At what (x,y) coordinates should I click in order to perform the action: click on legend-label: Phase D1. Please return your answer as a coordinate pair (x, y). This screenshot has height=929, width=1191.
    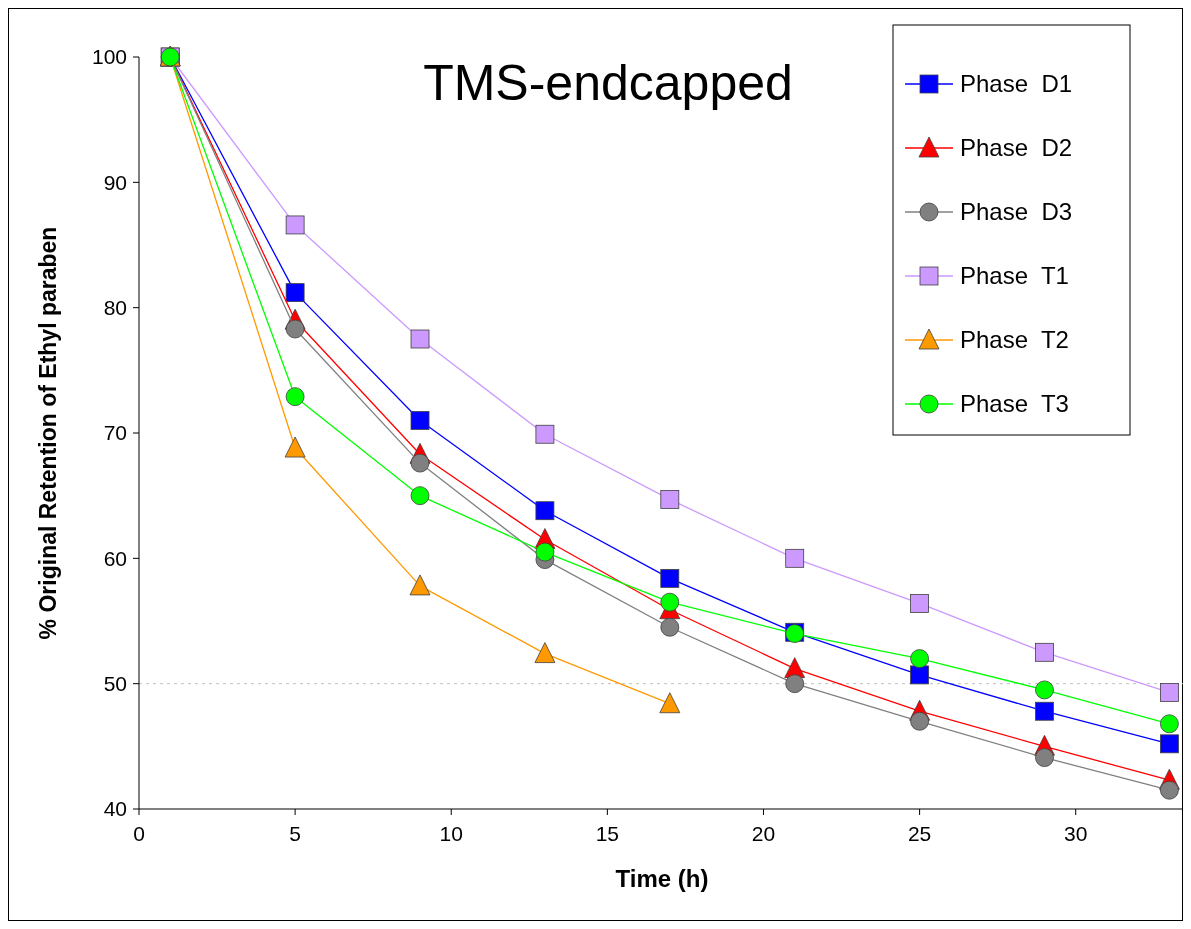
    Looking at the image, I should click on (1016, 84).